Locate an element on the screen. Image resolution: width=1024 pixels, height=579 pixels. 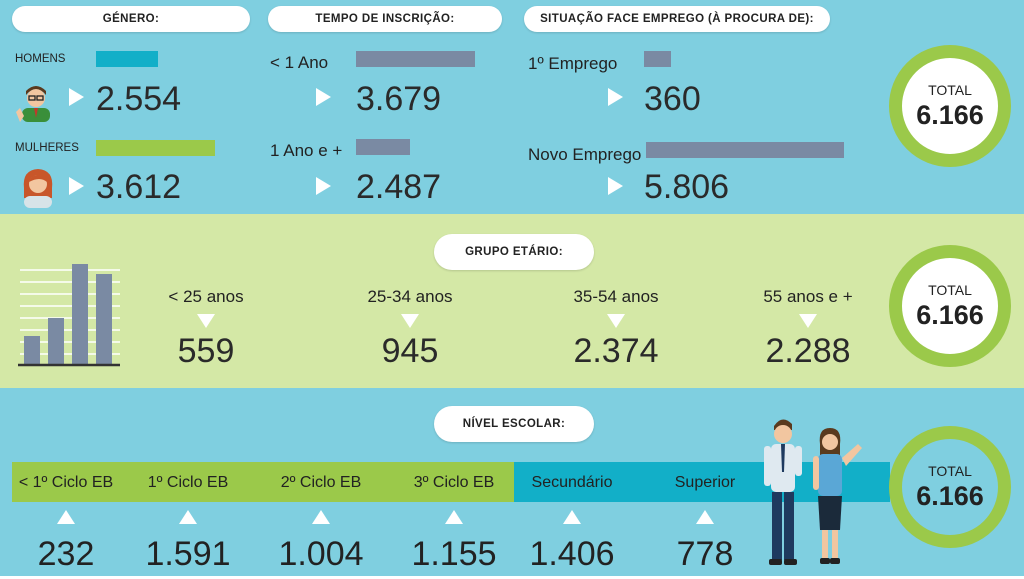
education-level-label: 3º Ciclo EB is located at coordinates (454, 482).